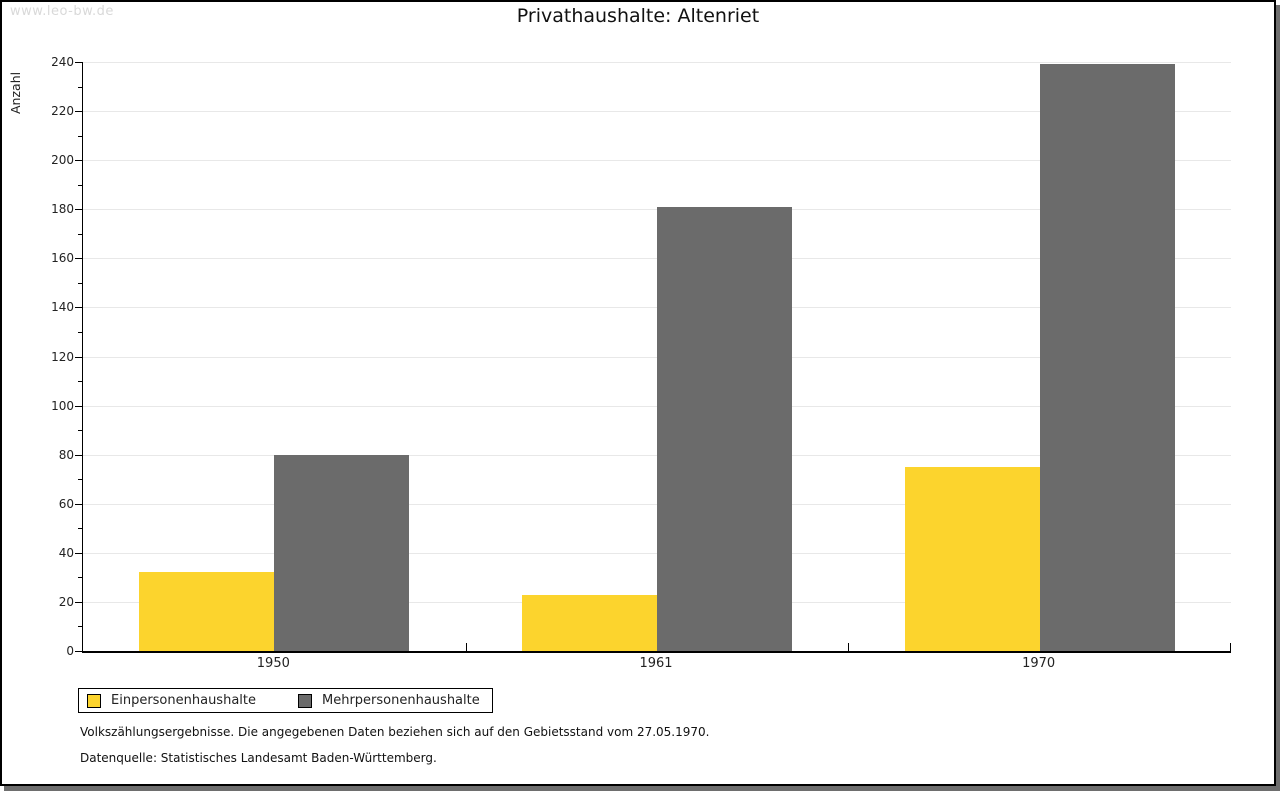 The height and width of the screenshot is (791, 1280). I want to click on y-tick-label: 140, so click(62, 307).